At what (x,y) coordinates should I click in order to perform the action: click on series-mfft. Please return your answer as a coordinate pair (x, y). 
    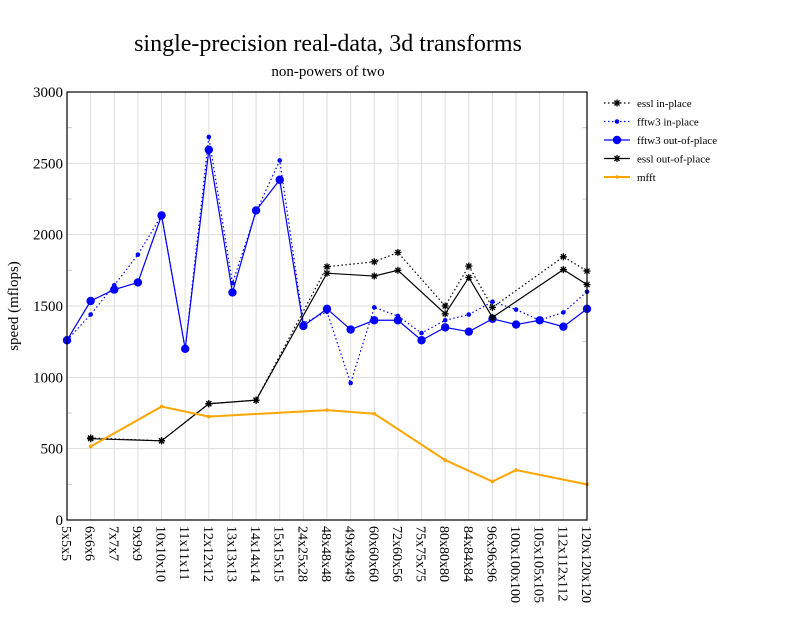
    Looking at the image, I should click on (338, 445).